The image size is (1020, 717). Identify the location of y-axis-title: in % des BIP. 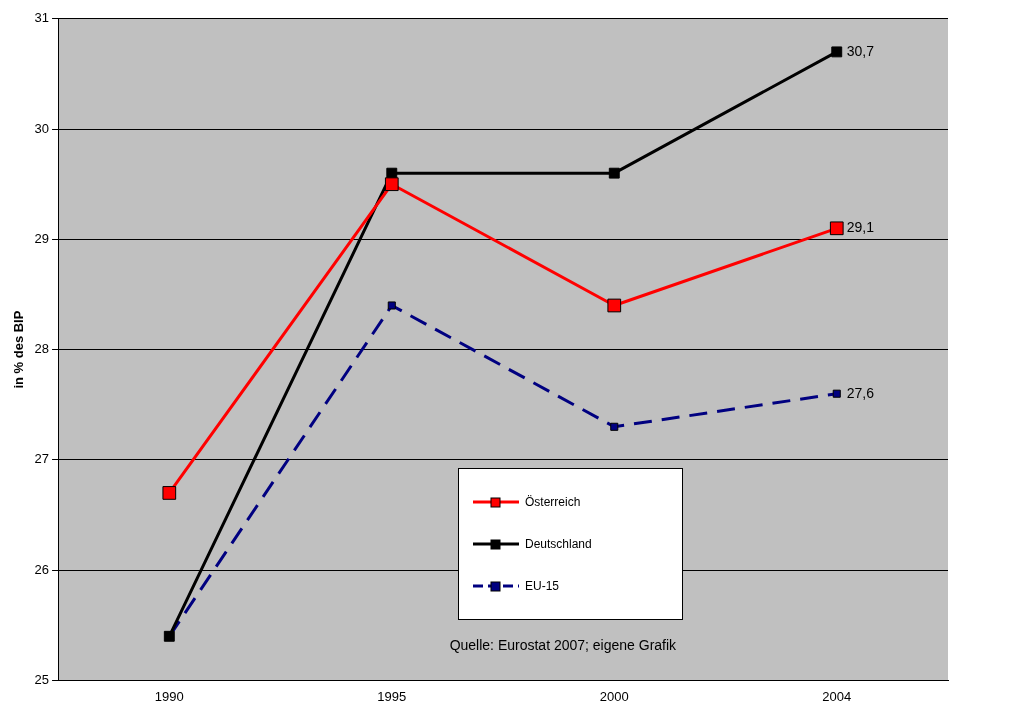
(19, 349).